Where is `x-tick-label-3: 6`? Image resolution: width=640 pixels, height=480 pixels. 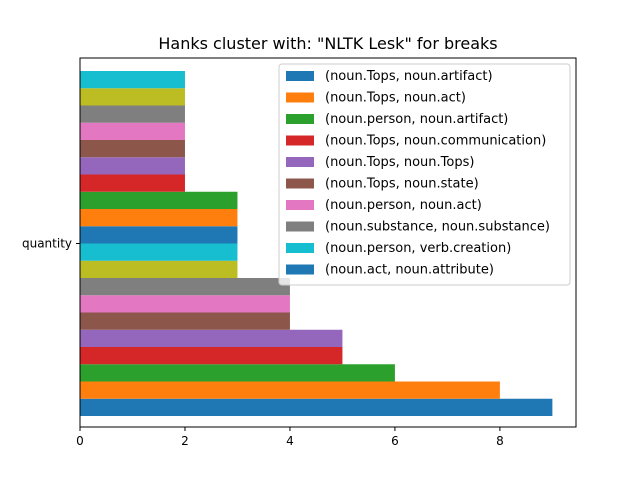 x-tick-label-3: 6 is located at coordinates (395, 441).